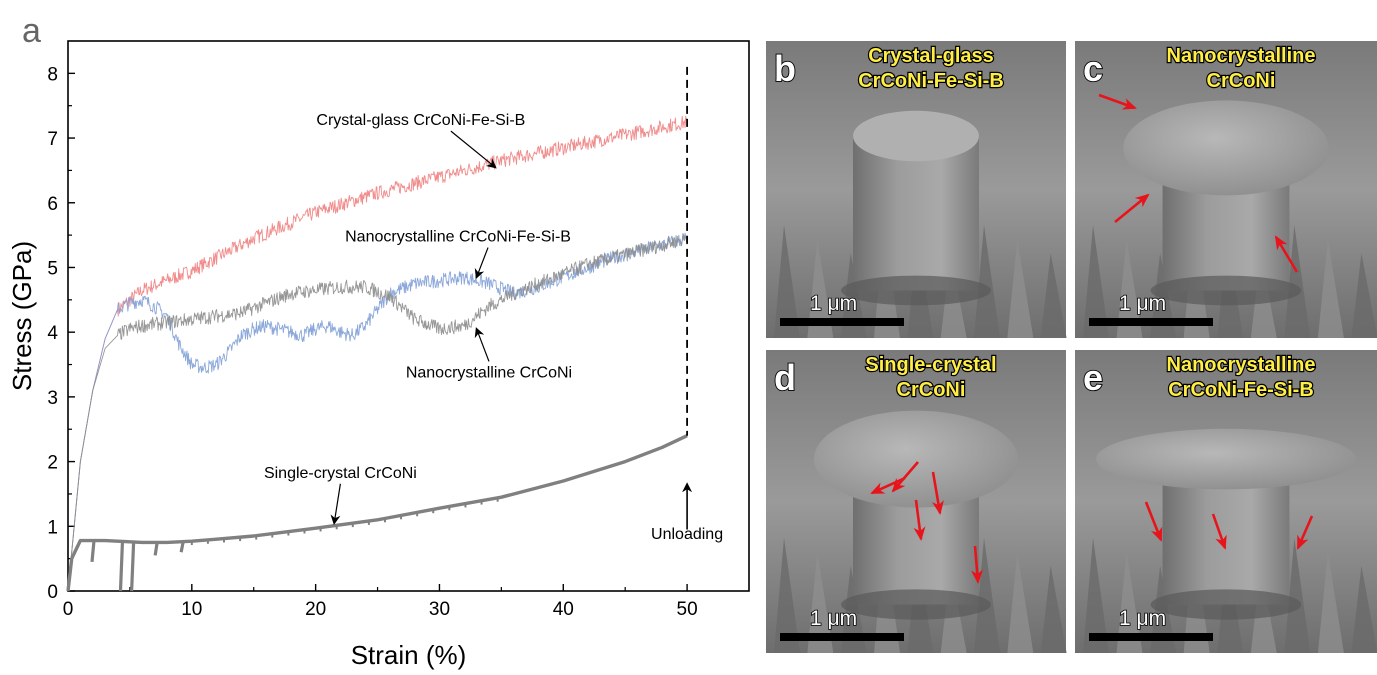 Image resolution: width=1377 pixels, height=675 pixels. Describe the element at coordinates (916, 136) in the screenshot. I see `pillar-top` at that location.